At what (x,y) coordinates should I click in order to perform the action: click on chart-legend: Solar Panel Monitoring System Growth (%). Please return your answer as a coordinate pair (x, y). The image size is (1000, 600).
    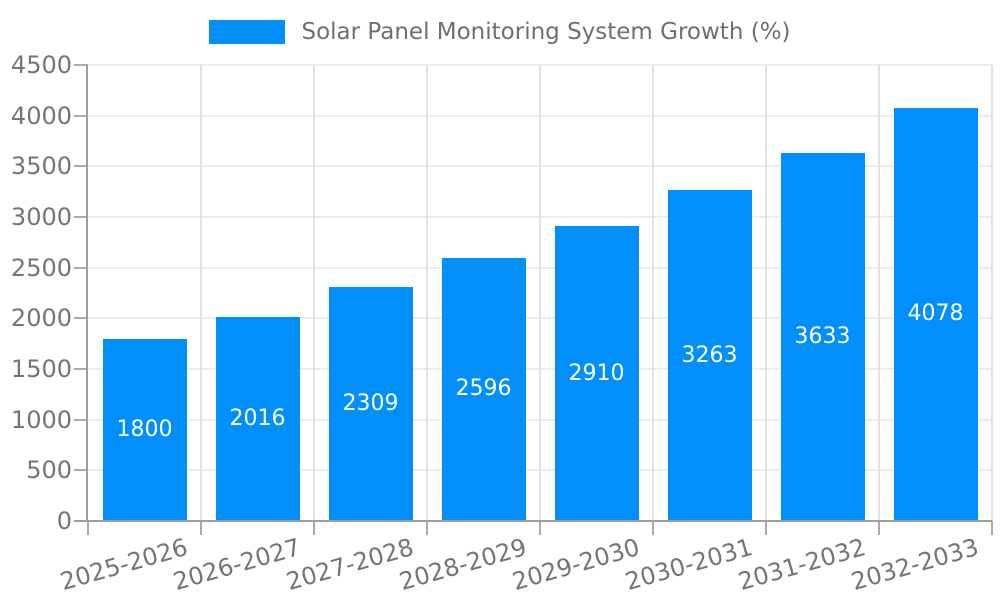
    Looking at the image, I should click on (500, 32).